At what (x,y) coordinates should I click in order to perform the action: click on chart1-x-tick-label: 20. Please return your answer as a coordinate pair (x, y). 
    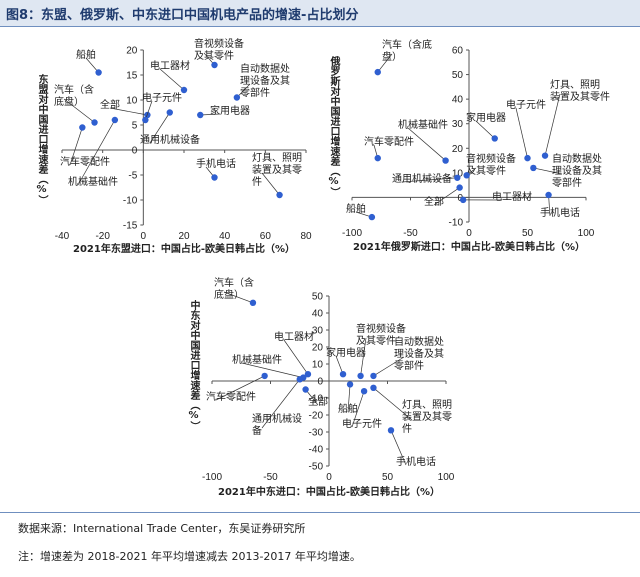
    Looking at the image, I should click on (184, 236).